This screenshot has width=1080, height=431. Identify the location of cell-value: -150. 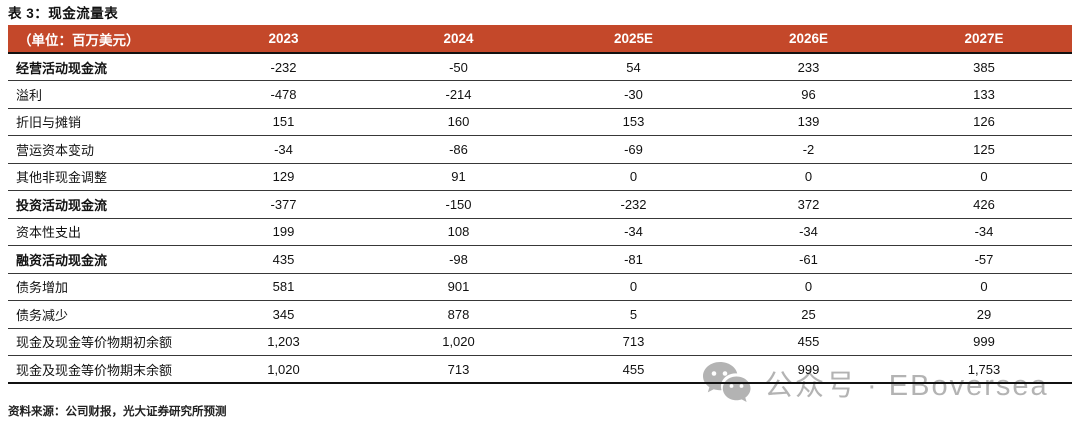
(458, 204).